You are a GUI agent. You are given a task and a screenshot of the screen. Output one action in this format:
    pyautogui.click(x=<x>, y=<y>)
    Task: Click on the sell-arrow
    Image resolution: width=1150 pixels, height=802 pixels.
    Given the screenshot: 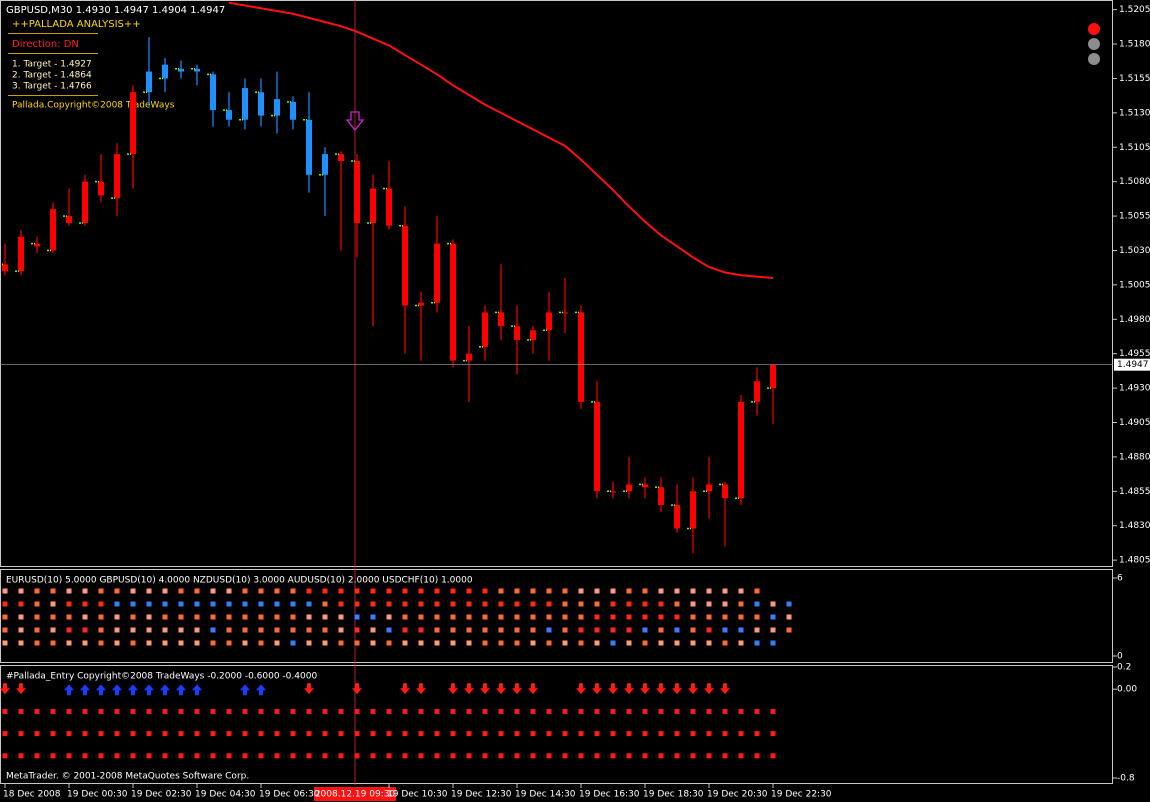 What is the action you would take?
    pyautogui.click(x=355, y=121)
    